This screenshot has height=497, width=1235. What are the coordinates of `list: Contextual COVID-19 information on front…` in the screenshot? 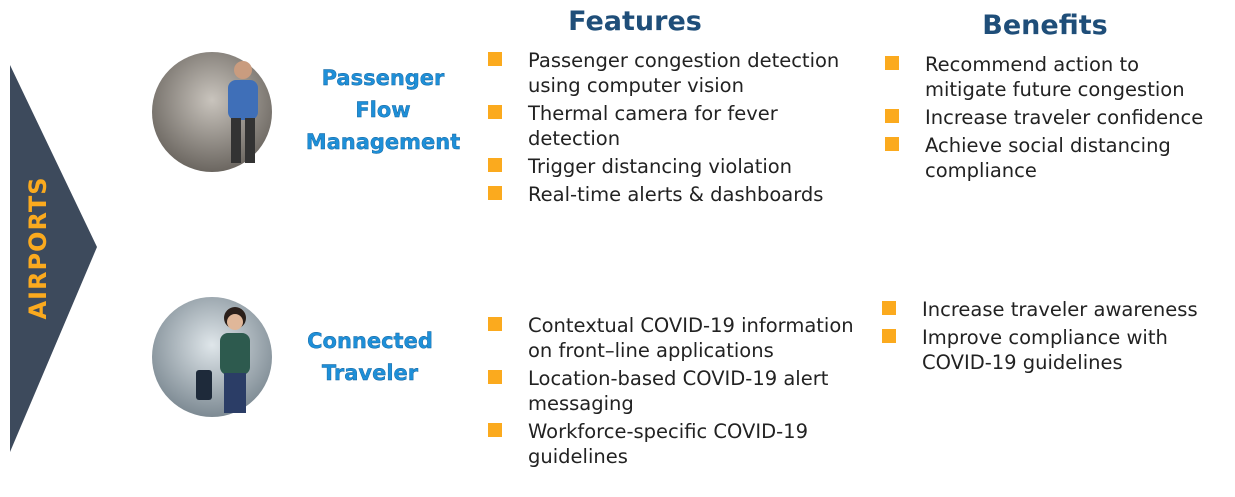 It's located at (678, 392).